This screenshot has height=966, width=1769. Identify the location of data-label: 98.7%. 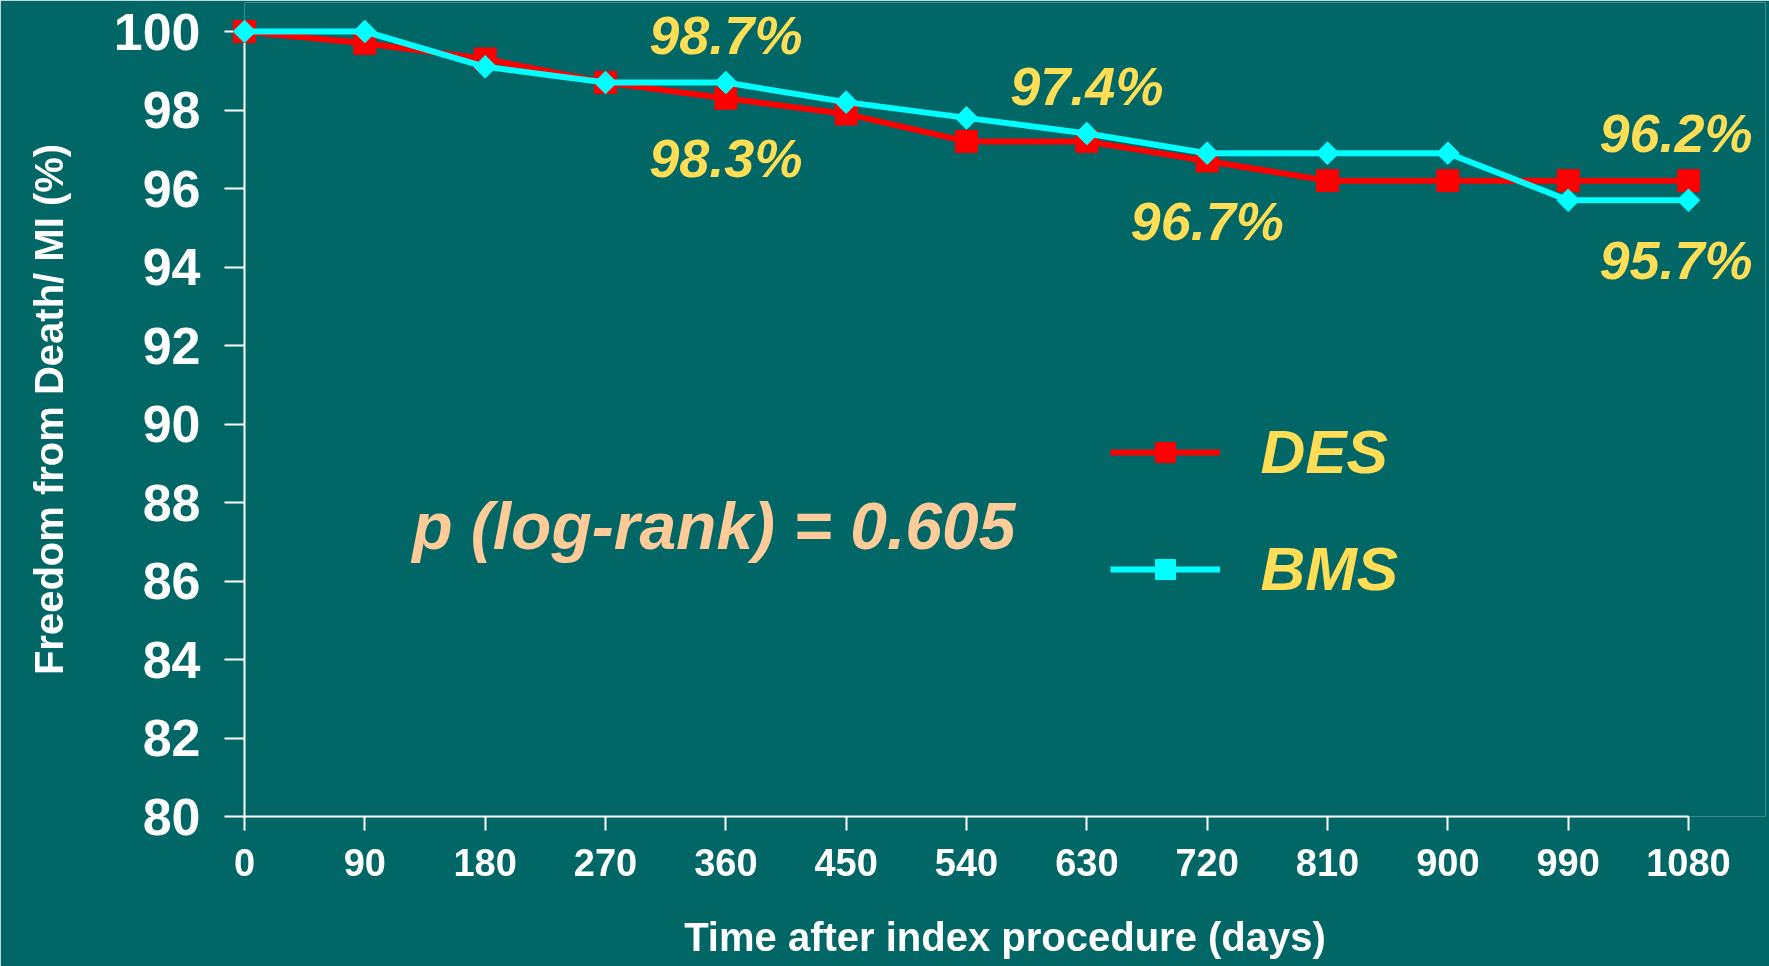
(726, 34).